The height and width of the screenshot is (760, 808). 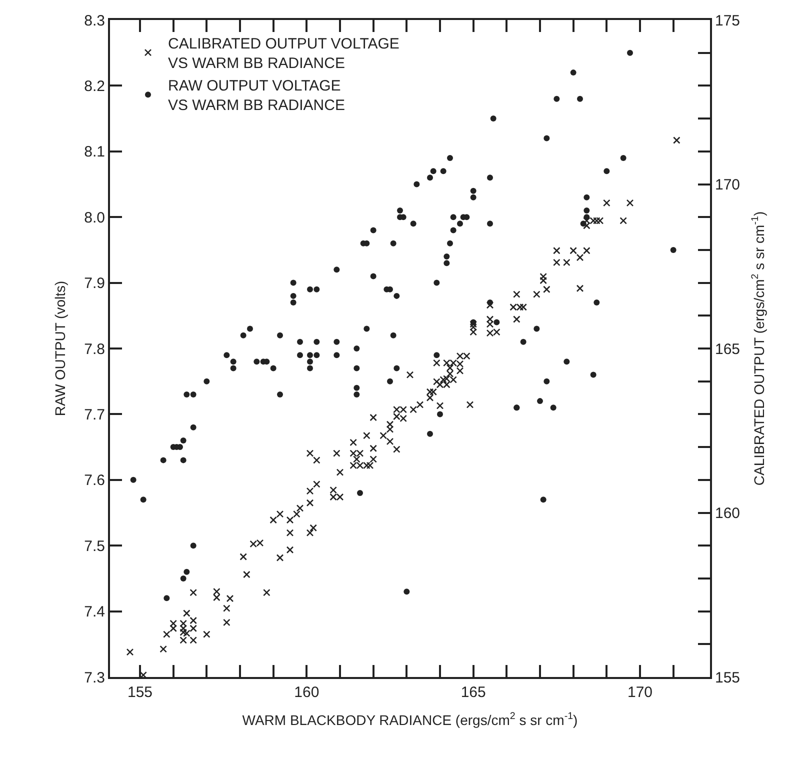 I want to click on y2-tick-label: 175, so click(x=727, y=21).